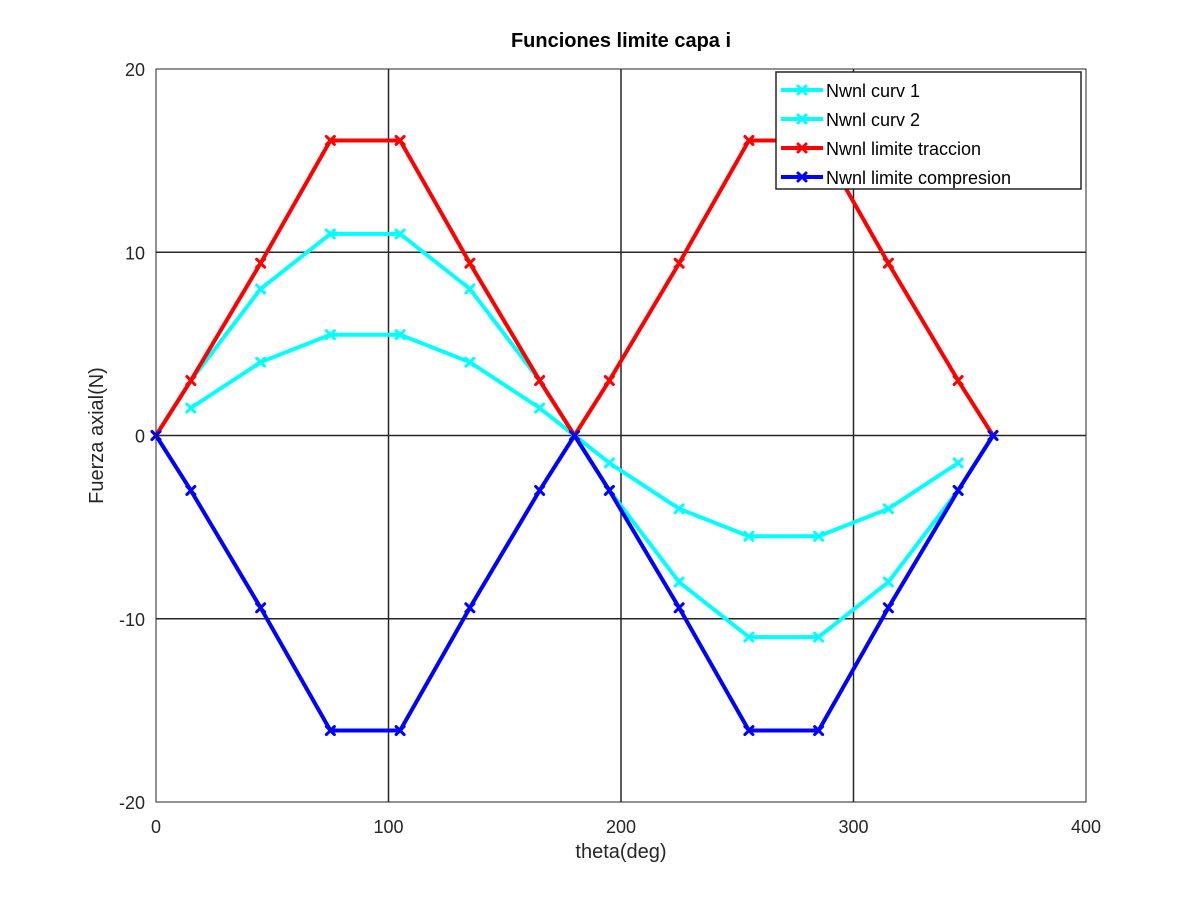 This screenshot has height=898, width=1200. What do you see at coordinates (156, 827) in the screenshot?
I see `x-tick-label: 0` at bounding box center [156, 827].